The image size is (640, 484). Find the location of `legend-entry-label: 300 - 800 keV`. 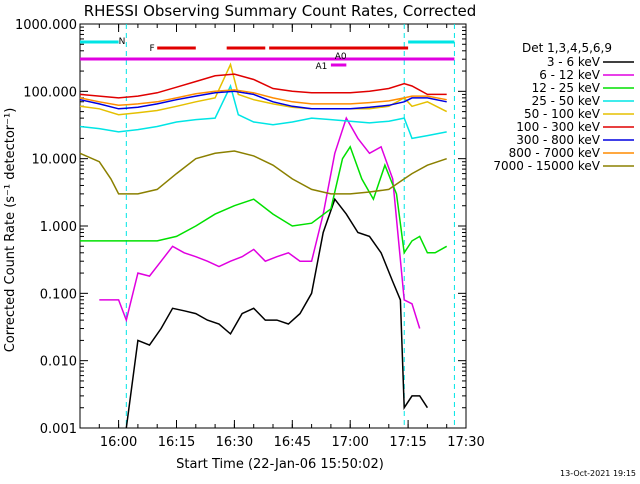

legend-entry-label: 300 - 800 keV is located at coordinates (558, 140).